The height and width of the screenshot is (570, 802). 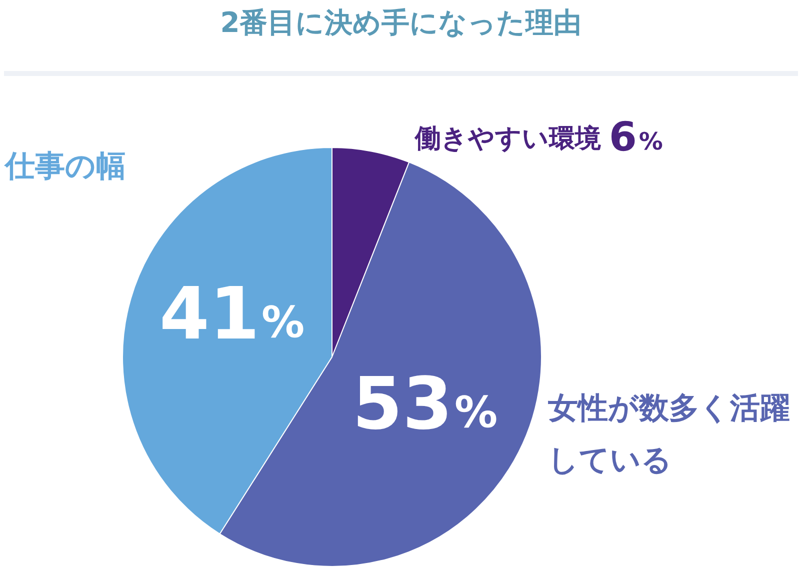 What do you see at coordinates (401, 23) in the screenshot?
I see `chart-title: 2番目に決め手になった理由` at bounding box center [401, 23].